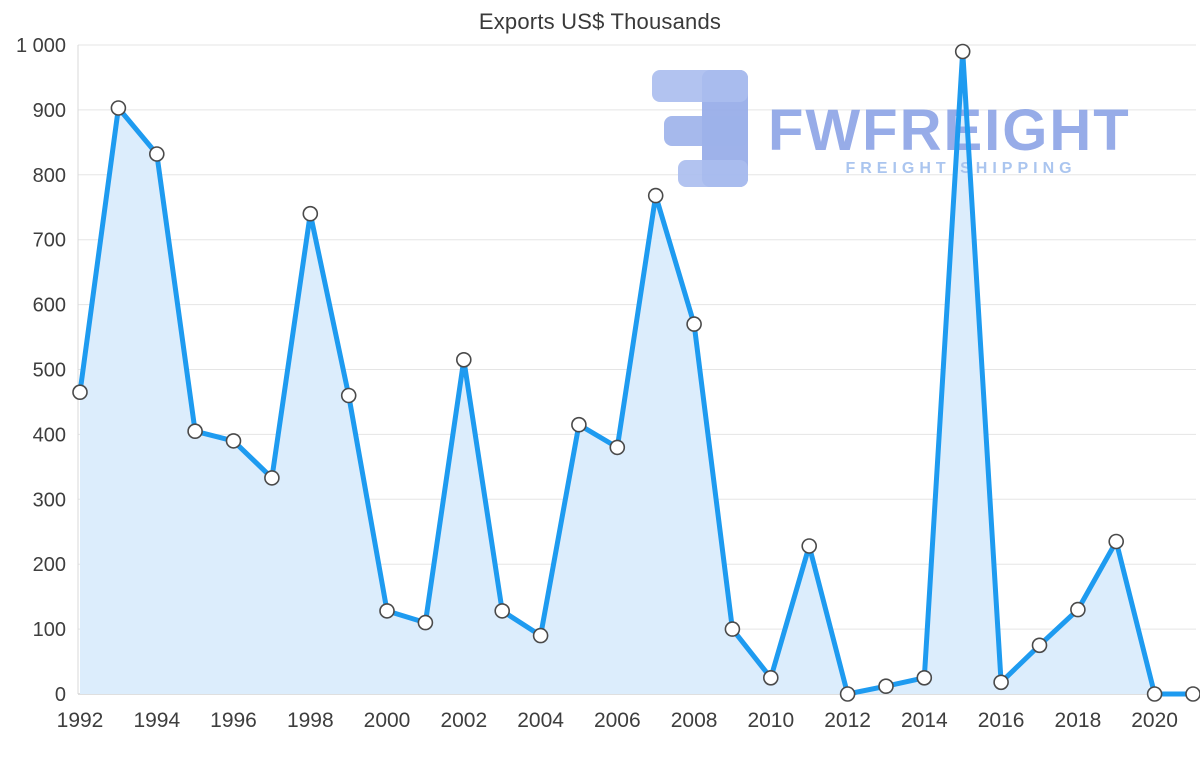 The width and height of the screenshot is (1200, 763). Describe the element at coordinates (600, 21) in the screenshot. I see `chart-title: Exports US$ Thousands` at that location.